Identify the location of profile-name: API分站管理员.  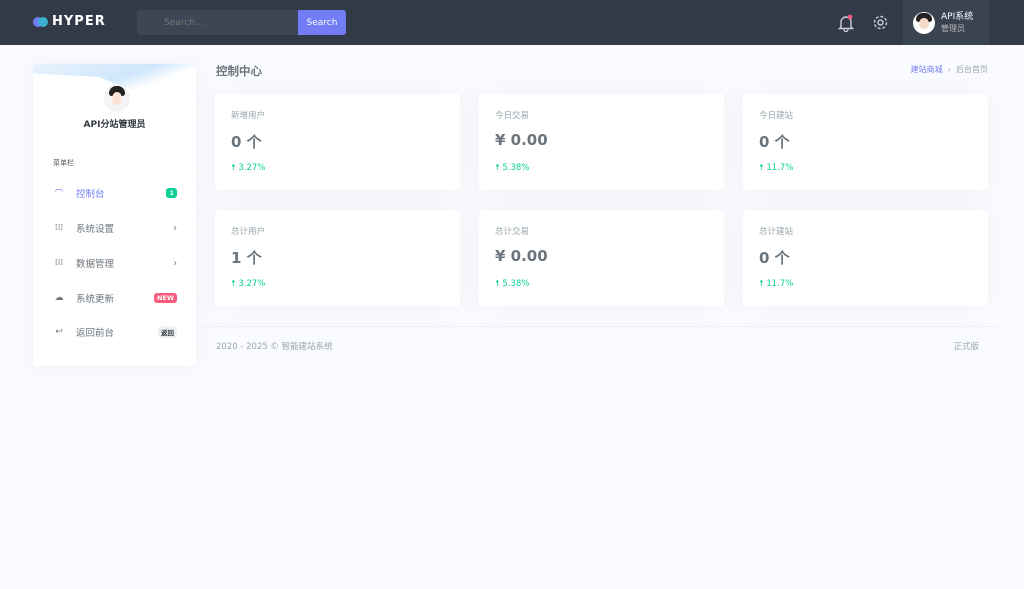
(114, 125).